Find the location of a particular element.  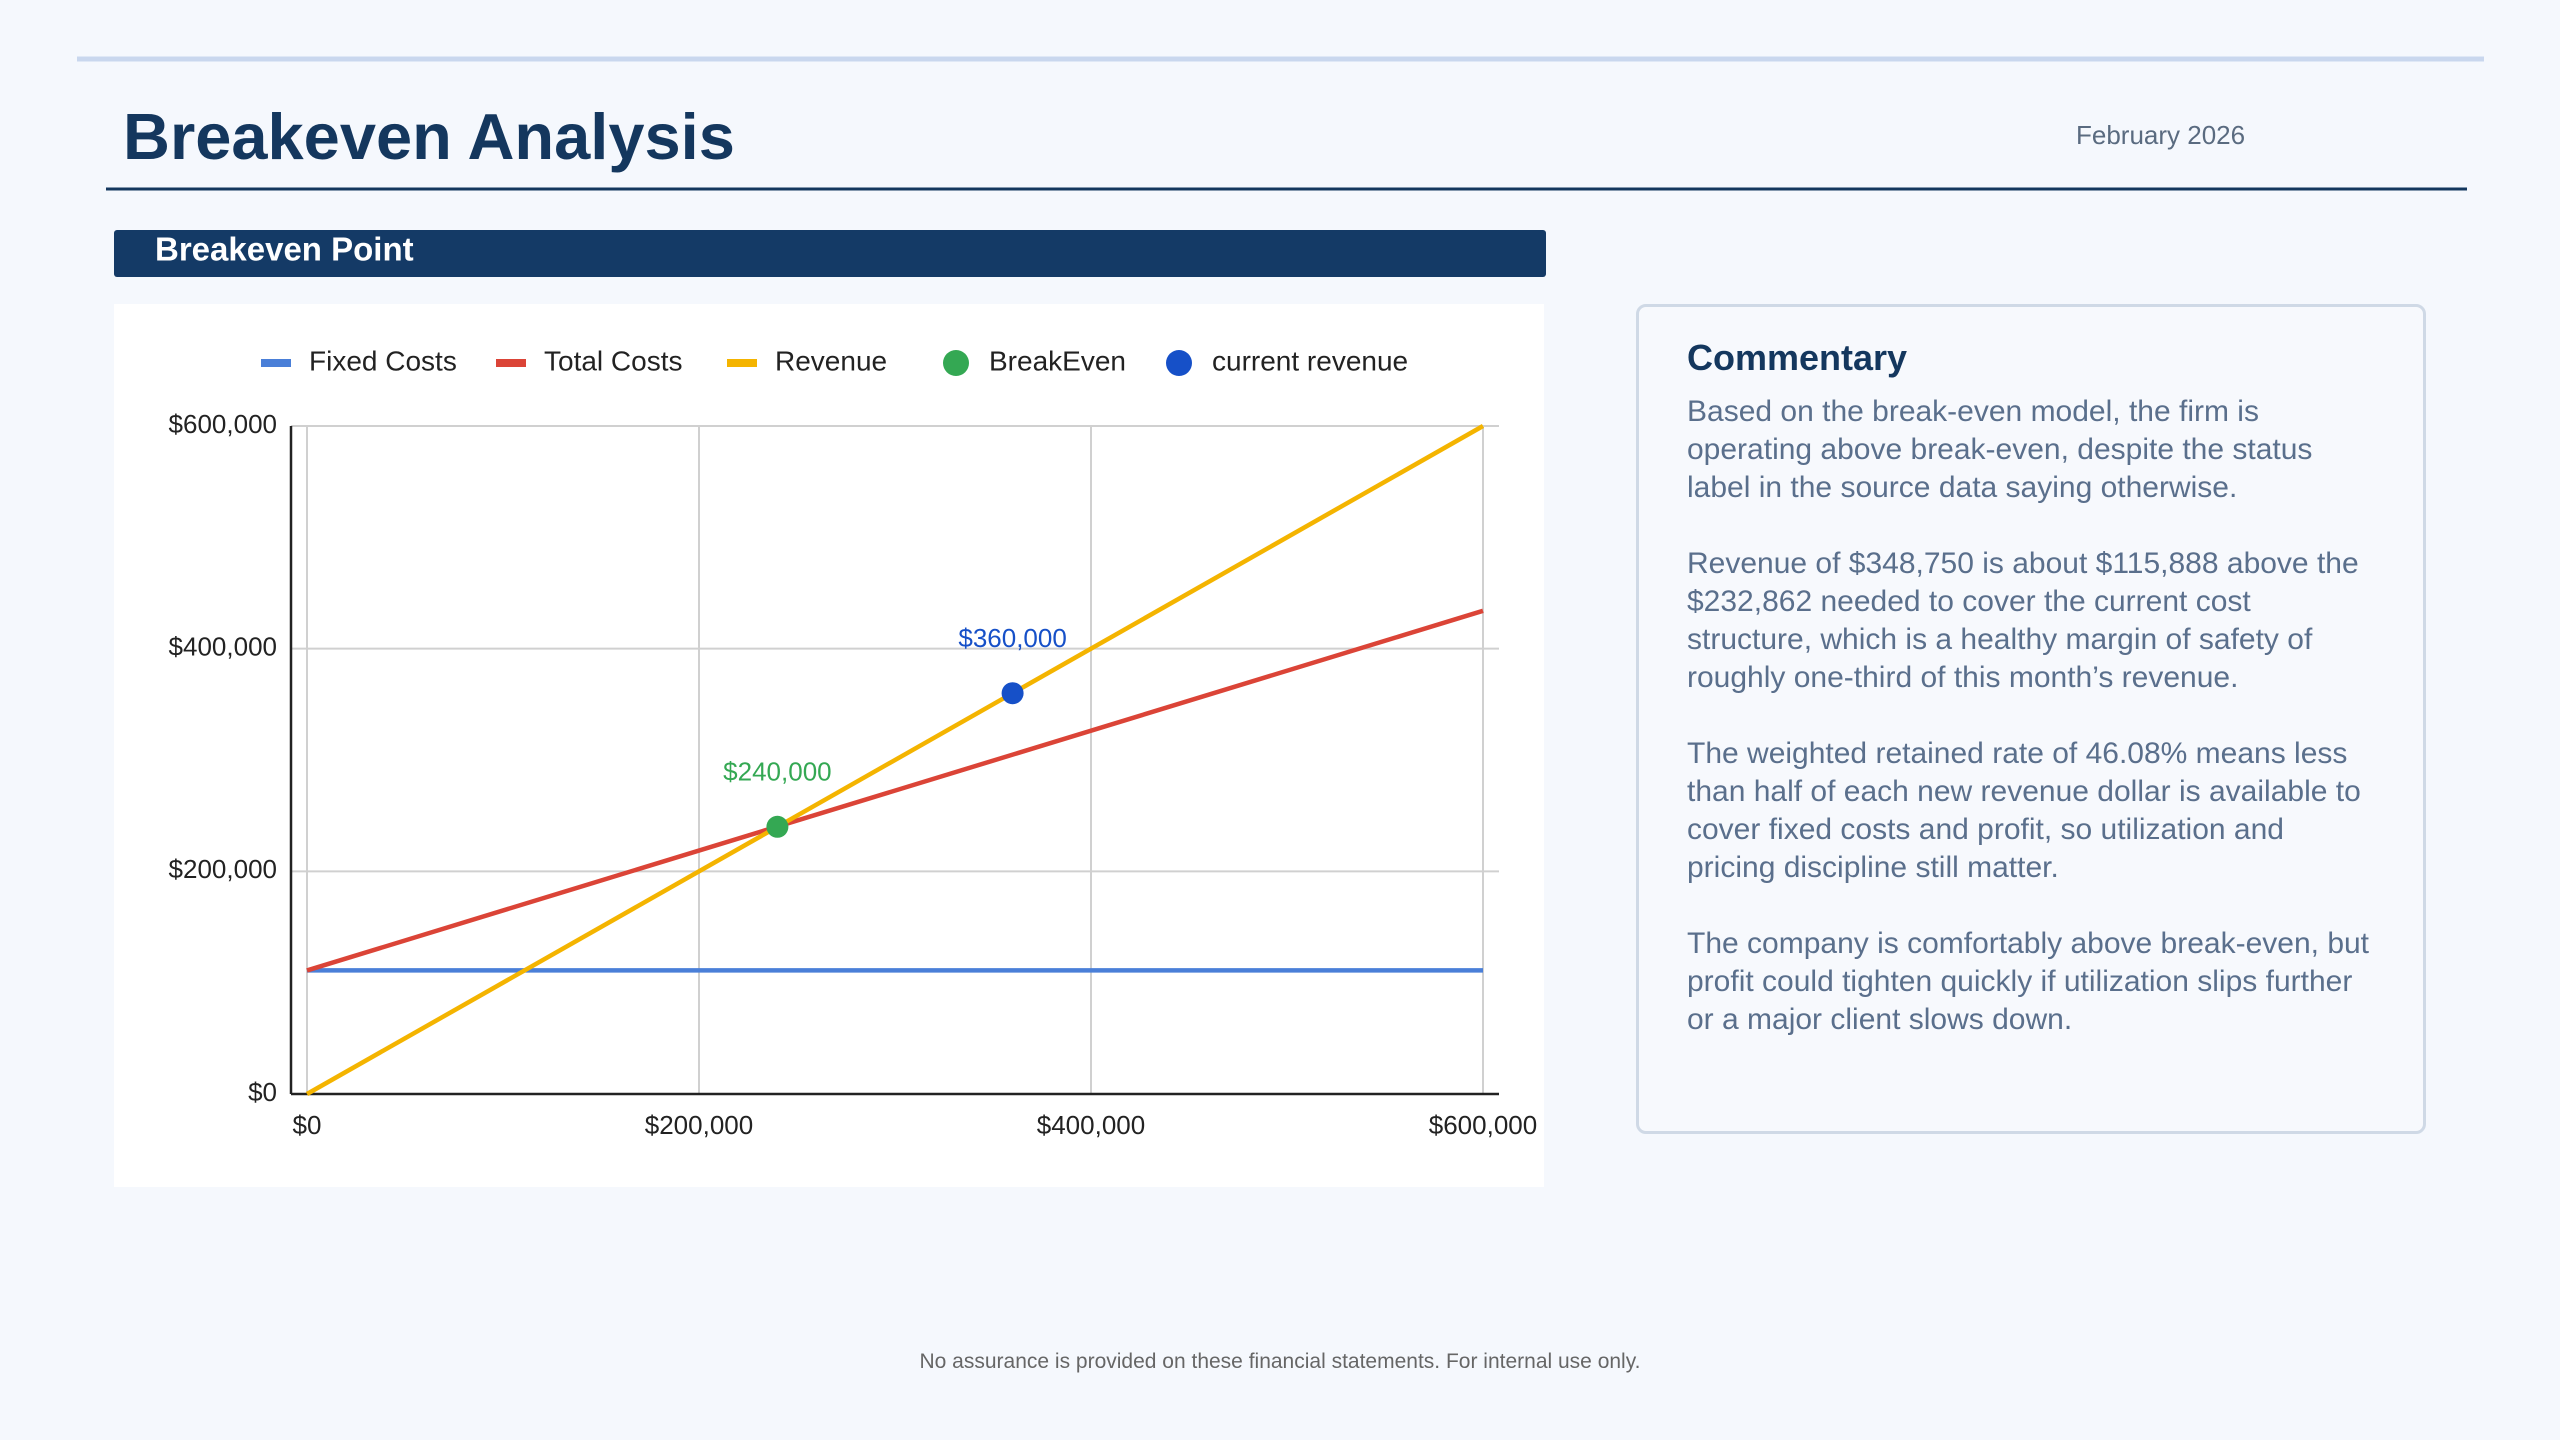

series-line is located at coordinates (895, 790).